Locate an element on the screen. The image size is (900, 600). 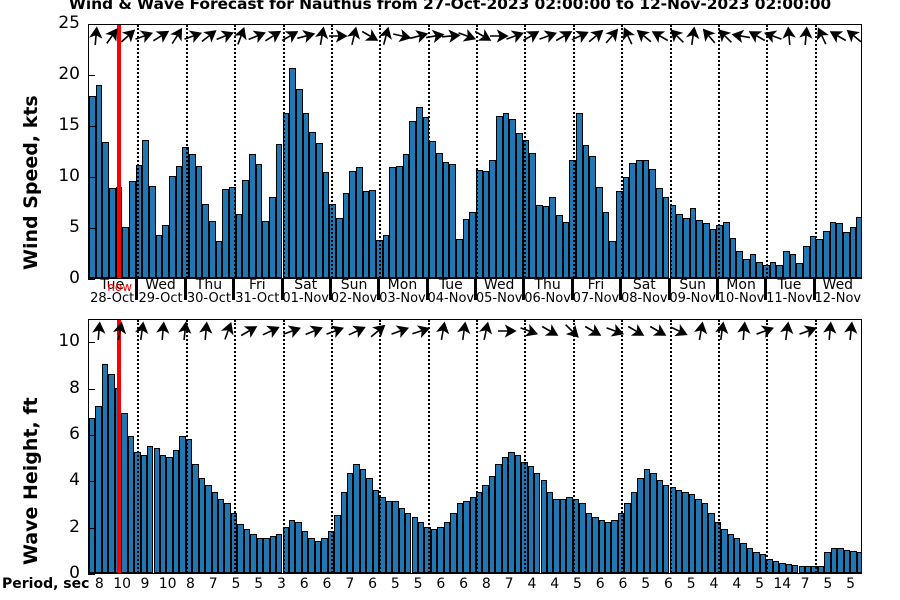
day-label-cell: Mon 10-Nov is located at coordinates (741, 291).